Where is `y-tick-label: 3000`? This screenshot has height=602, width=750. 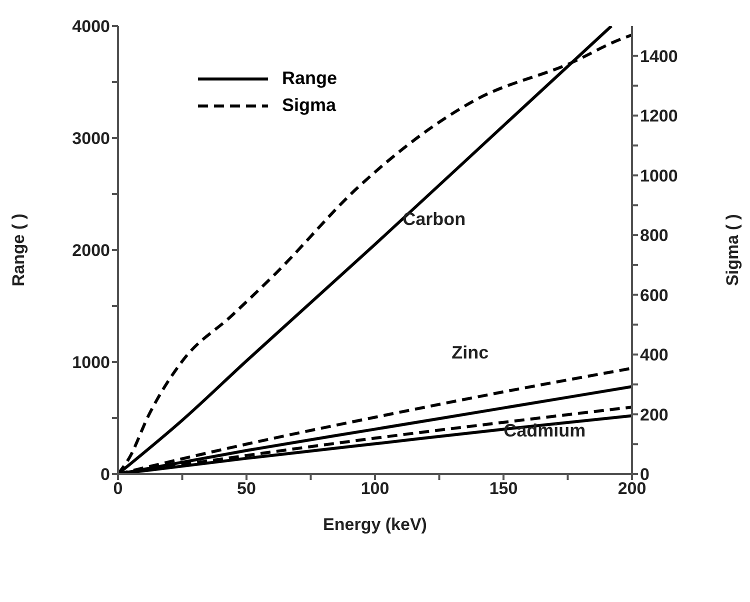
y-tick-label: 3000 is located at coordinates (91, 138).